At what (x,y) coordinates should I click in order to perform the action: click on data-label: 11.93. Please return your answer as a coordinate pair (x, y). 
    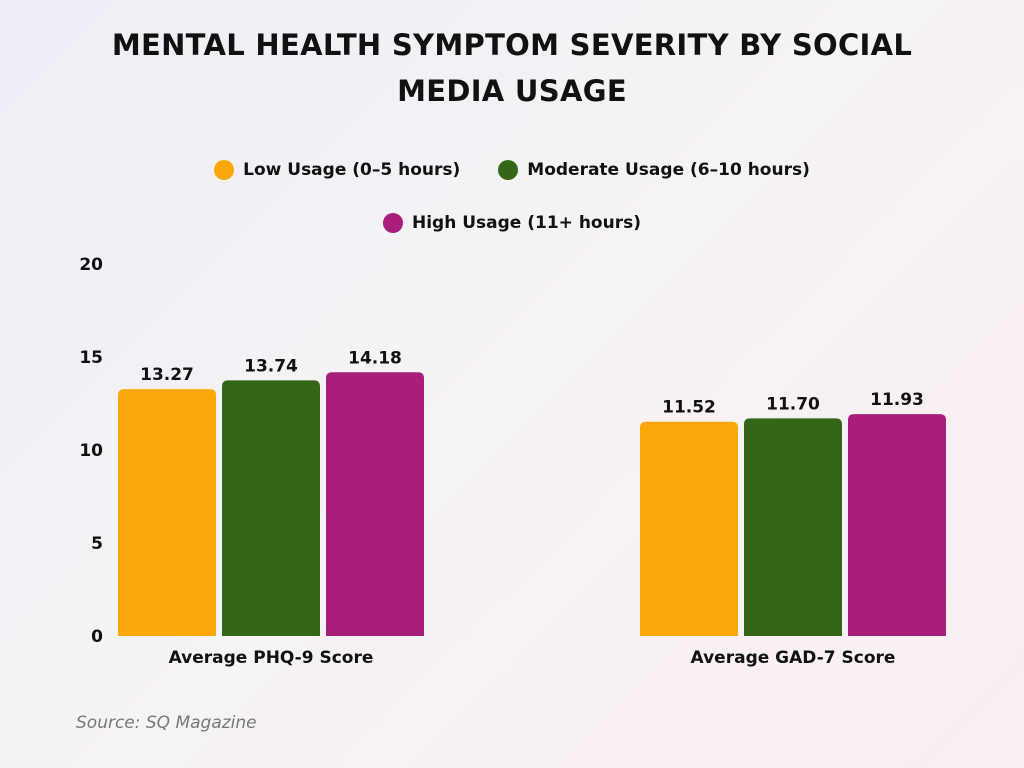
    Looking at the image, I should click on (897, 400).